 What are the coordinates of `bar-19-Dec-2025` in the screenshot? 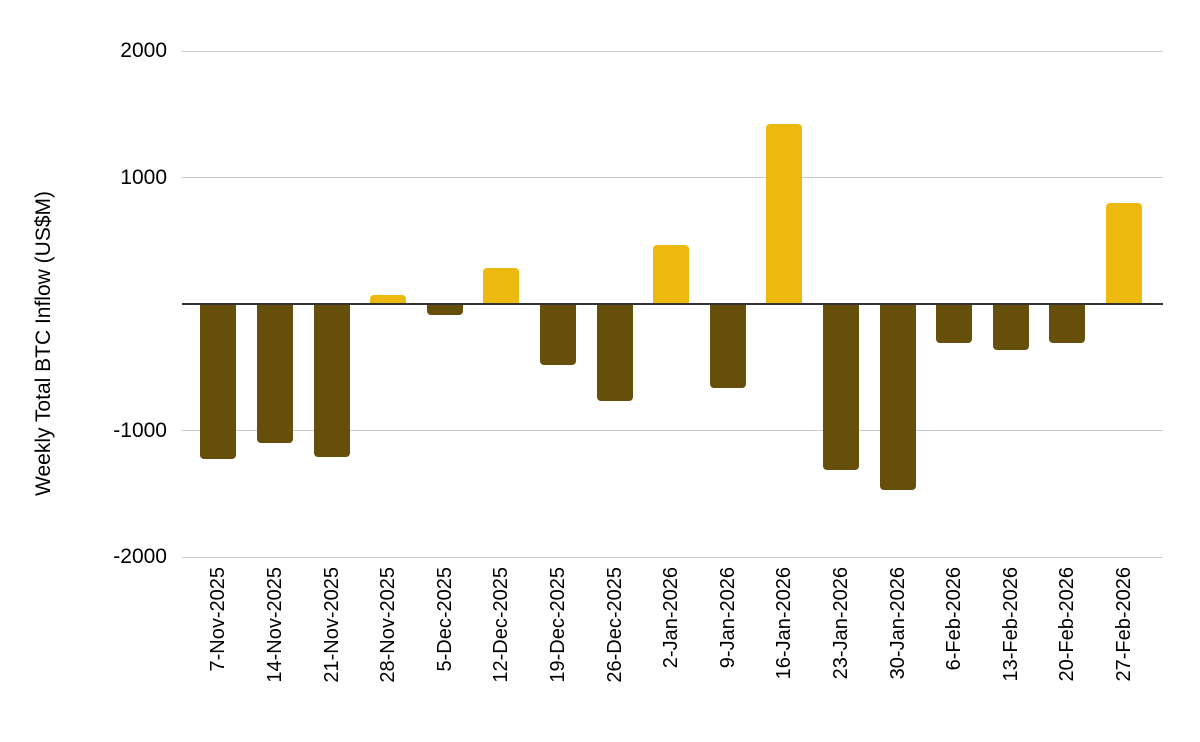 It's located at (558, 334).